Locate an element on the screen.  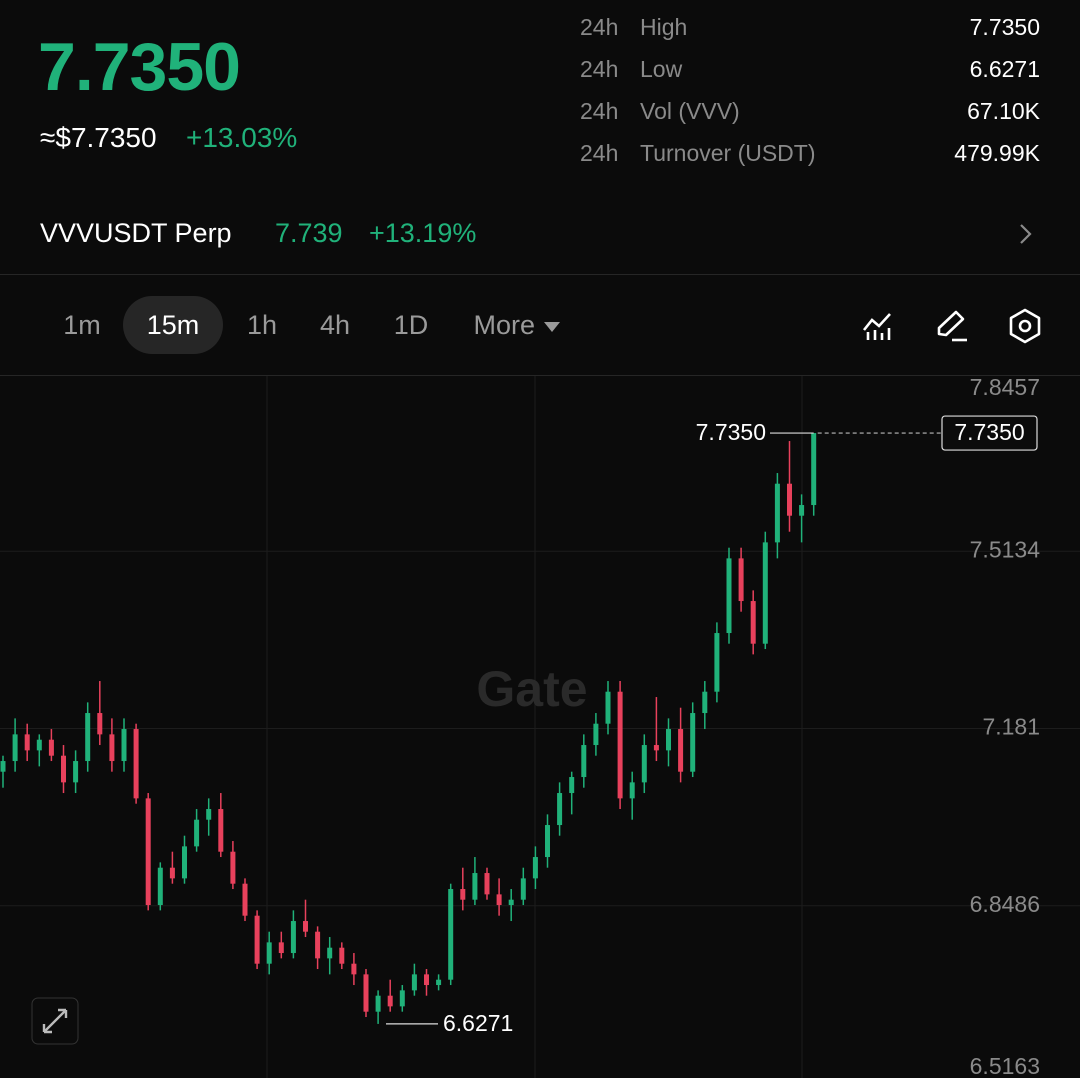
perp-name: VVVUSDT Perp is located at coordinates (136, 233).